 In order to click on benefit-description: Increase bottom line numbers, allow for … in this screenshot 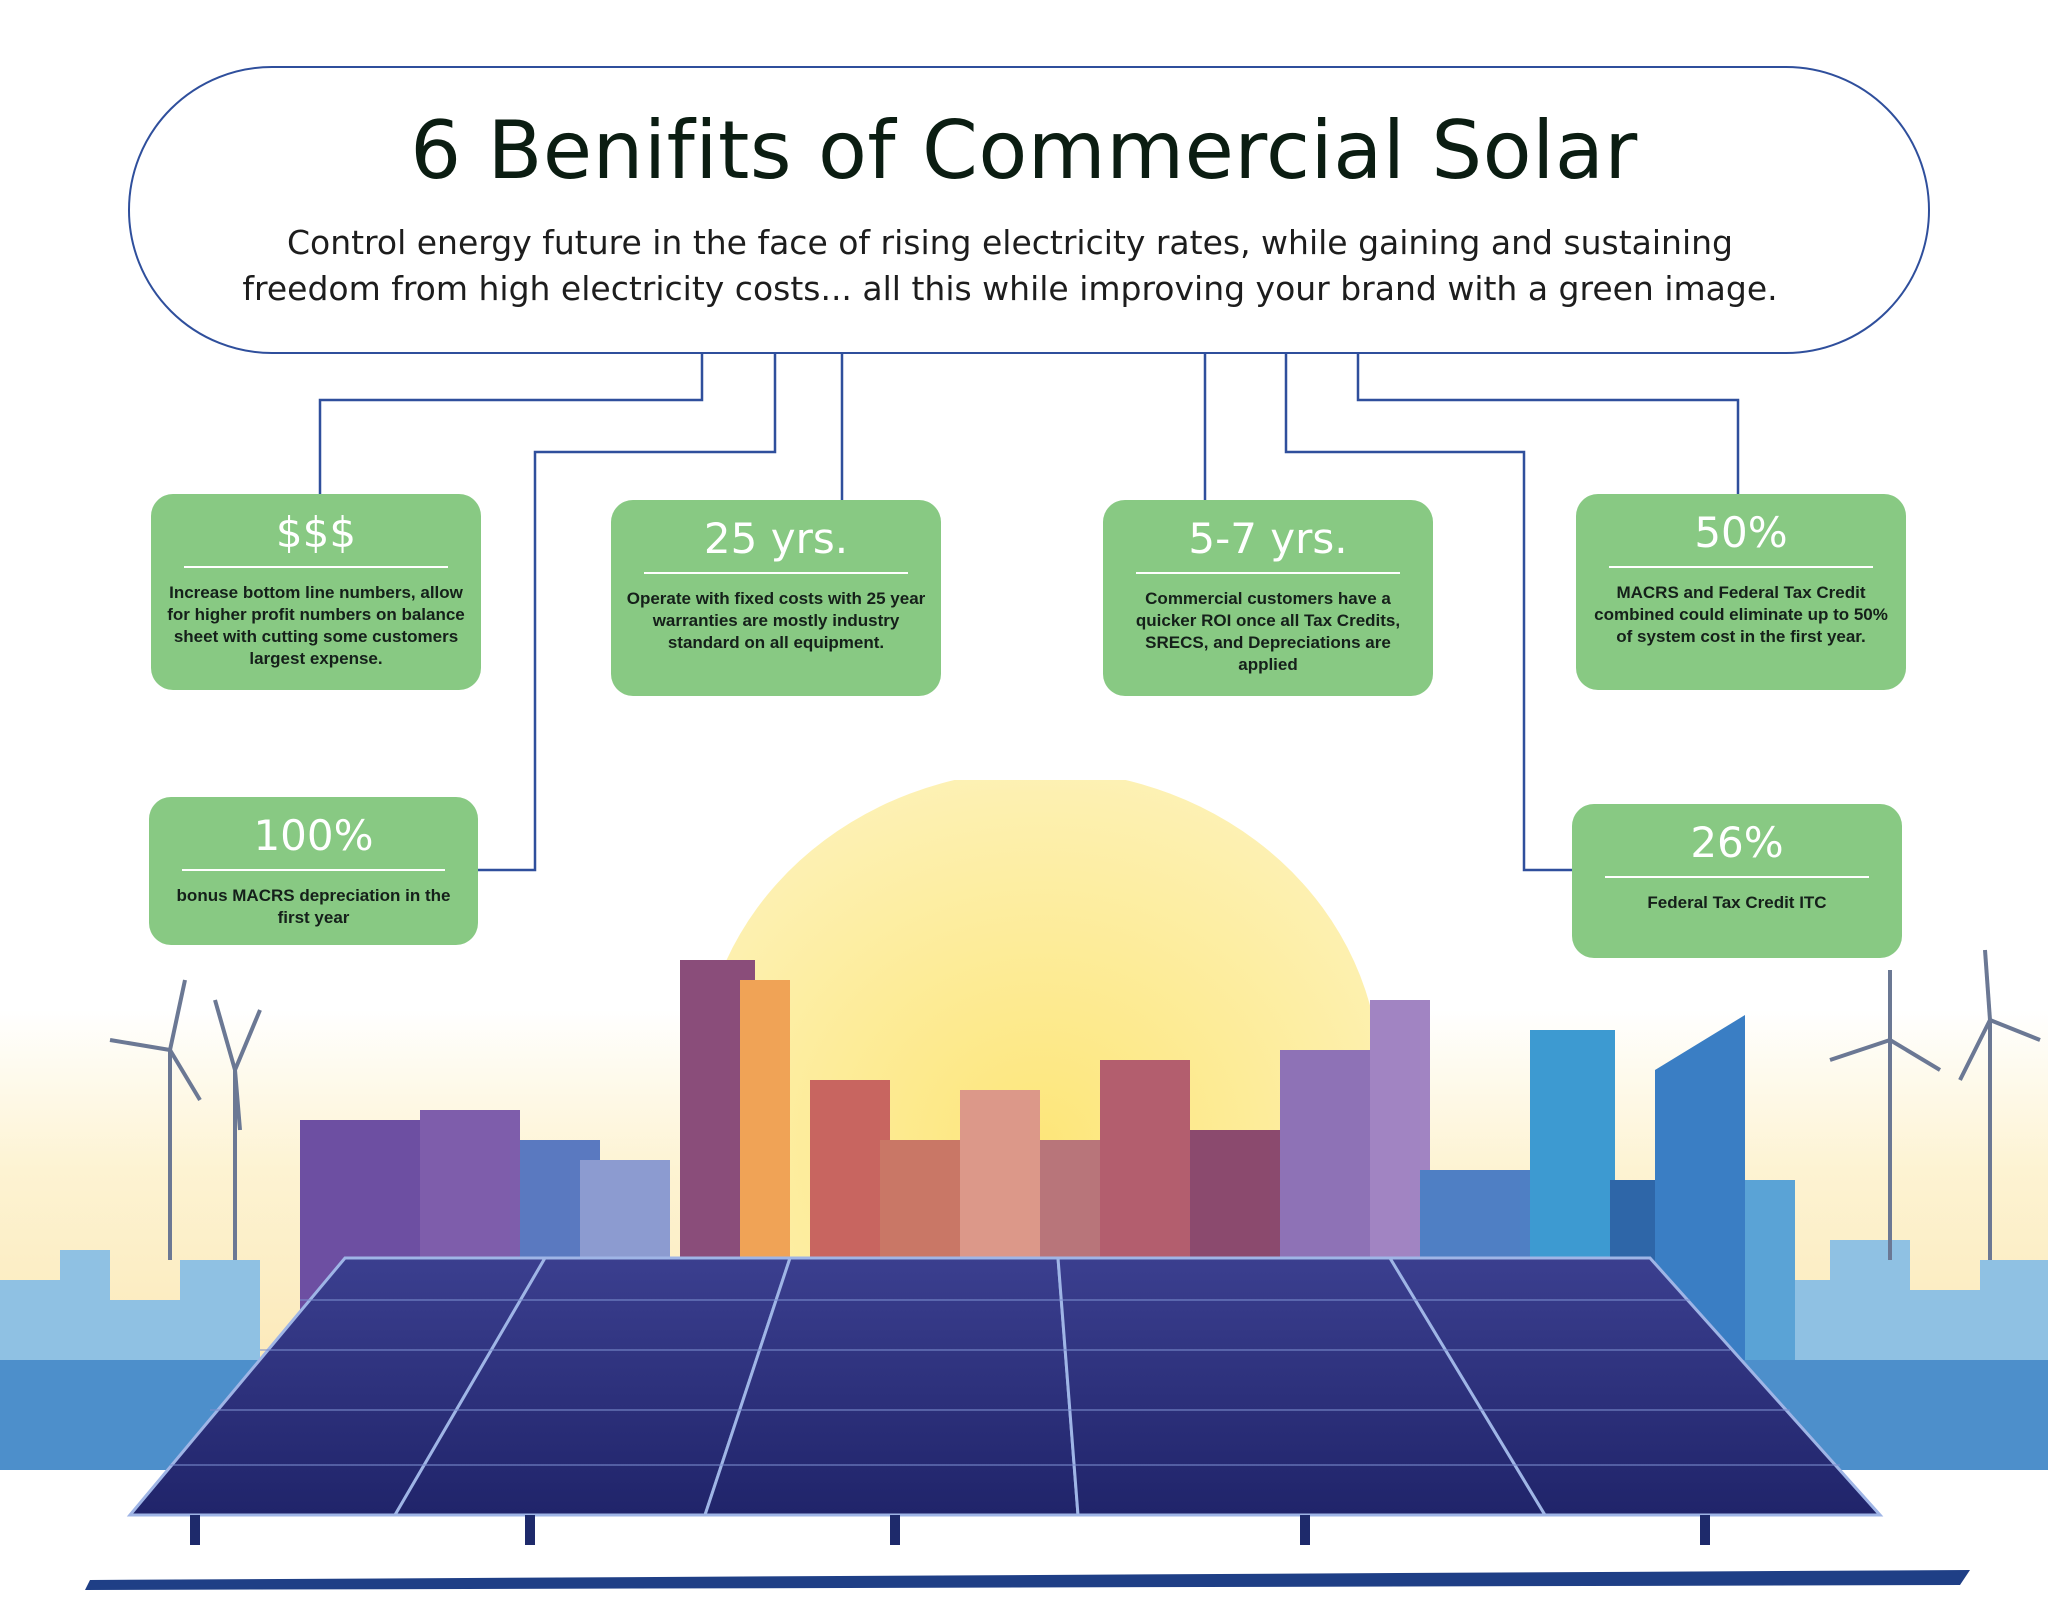, I will do `click(316, 625)`.